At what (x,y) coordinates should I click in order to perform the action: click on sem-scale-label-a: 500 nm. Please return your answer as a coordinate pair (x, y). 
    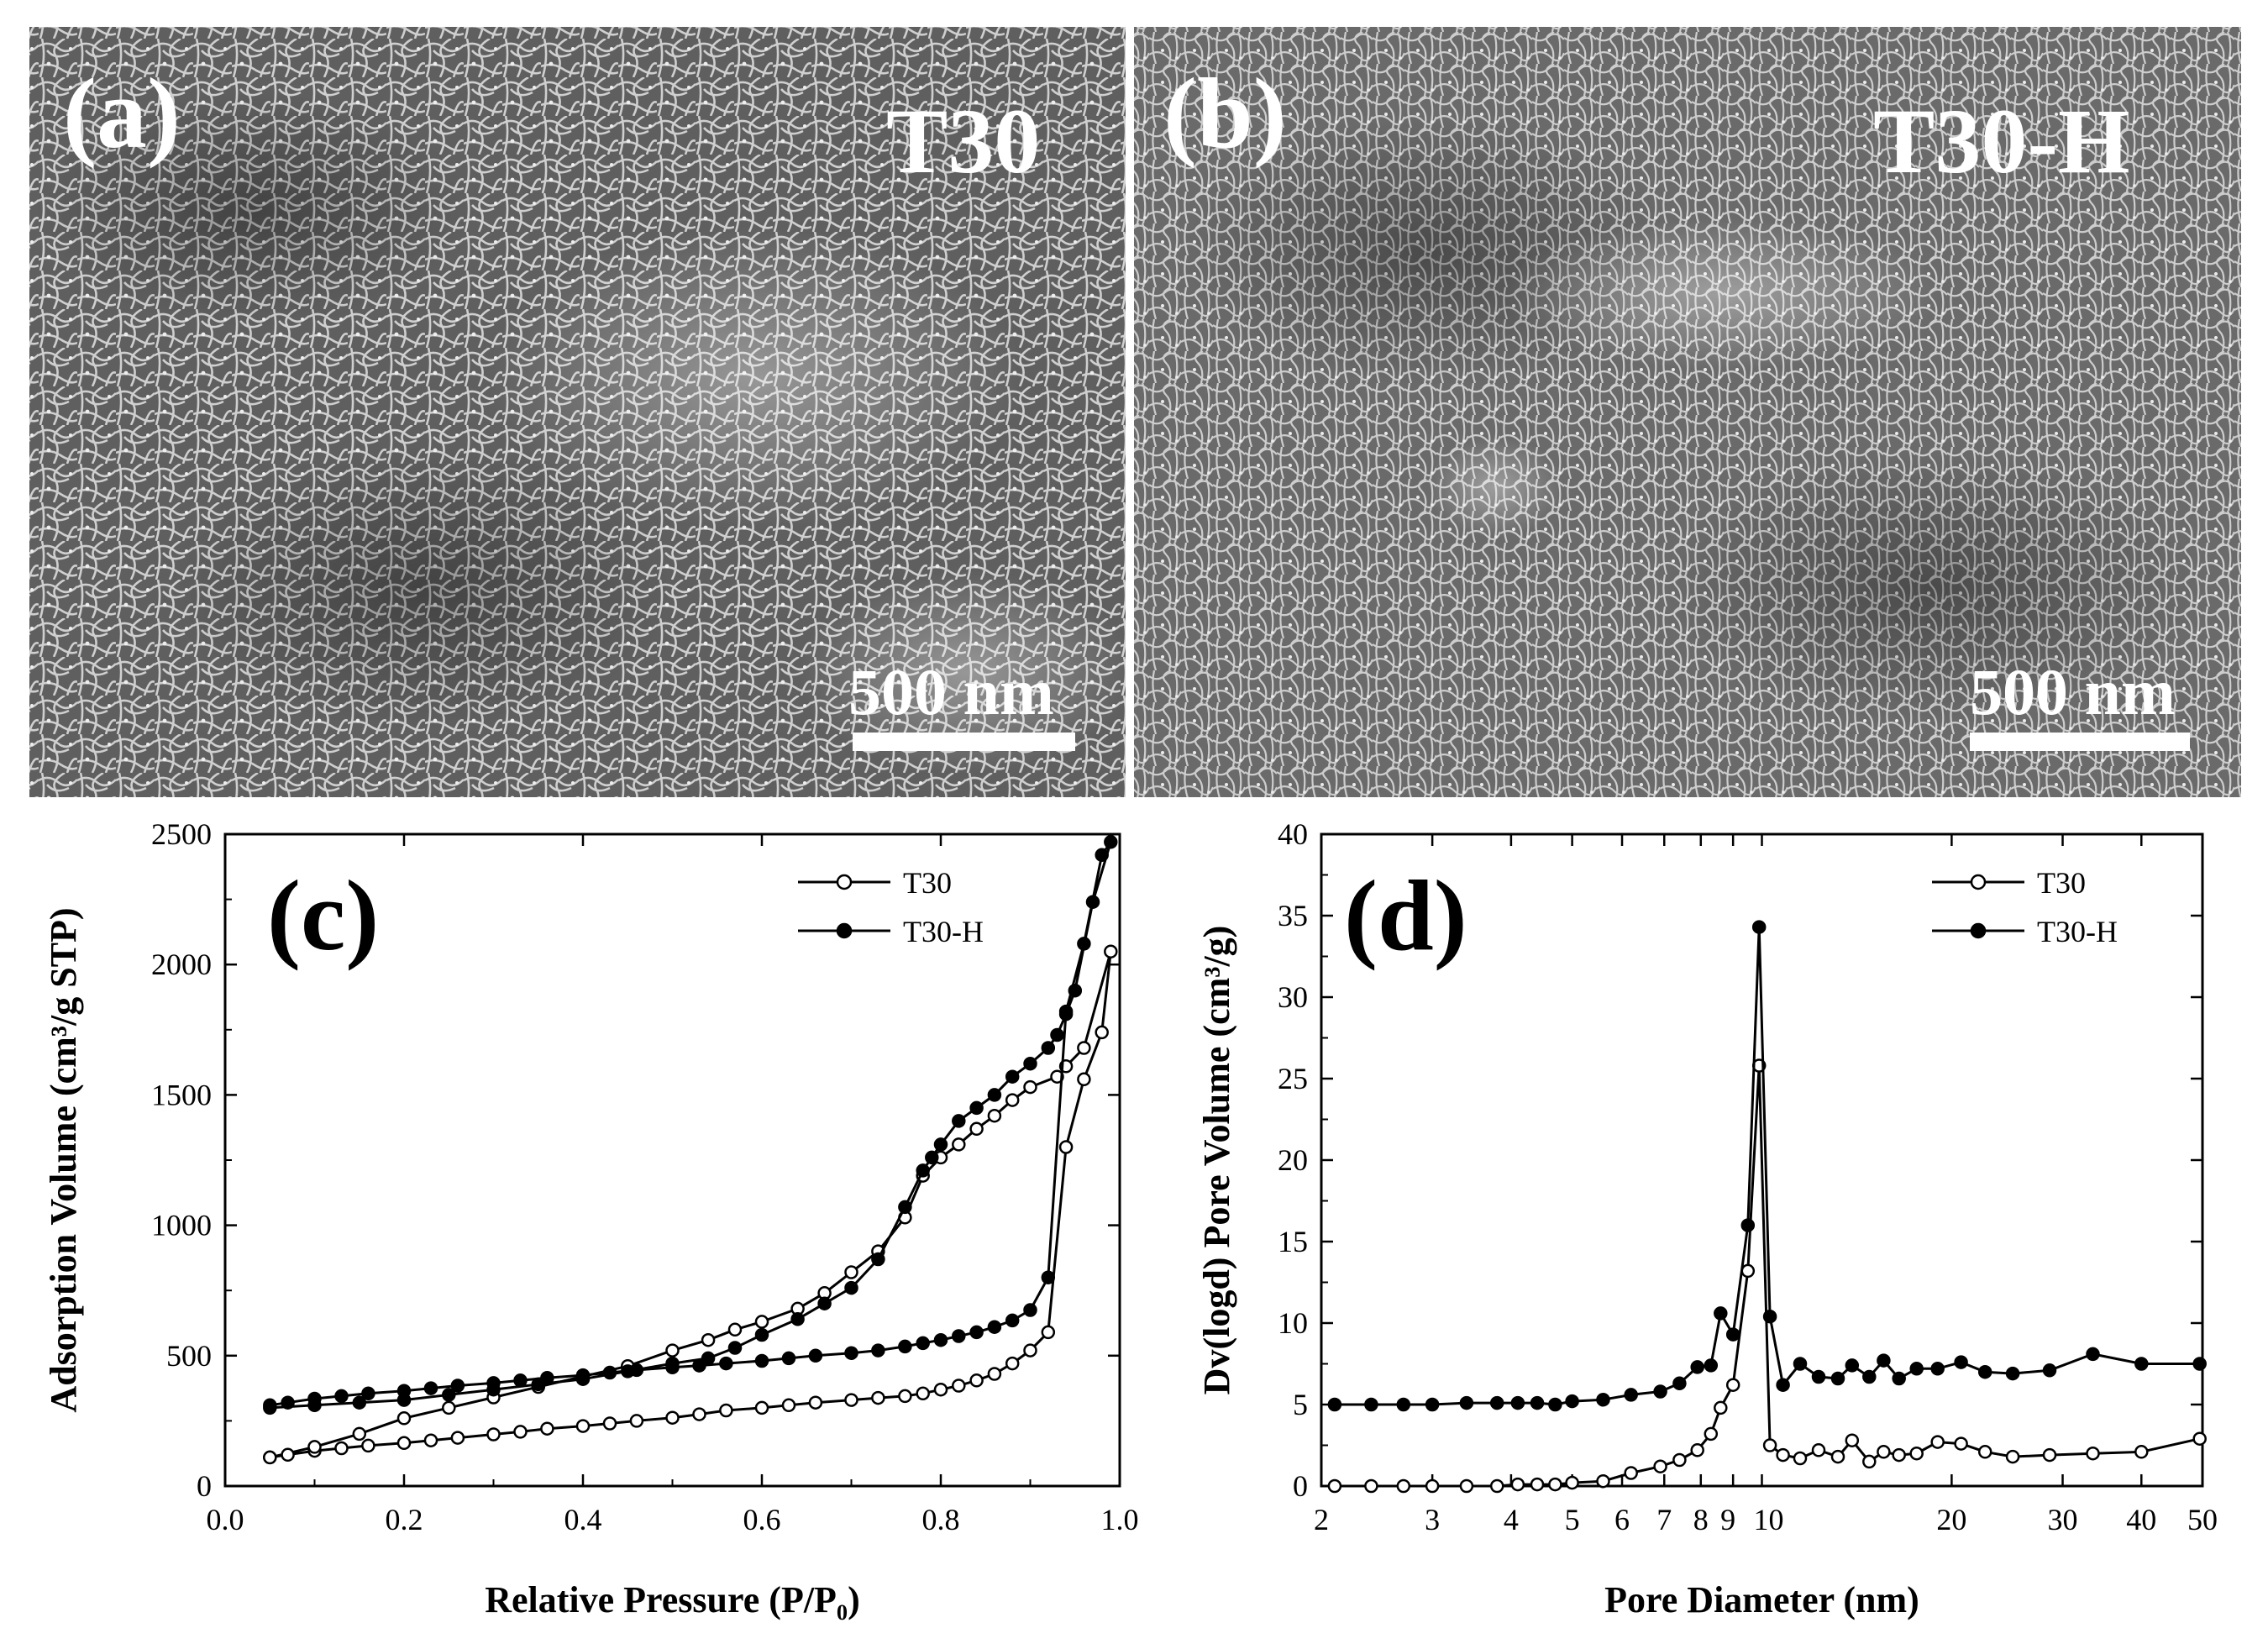
    Looking at the image, I should click on (951, 691).